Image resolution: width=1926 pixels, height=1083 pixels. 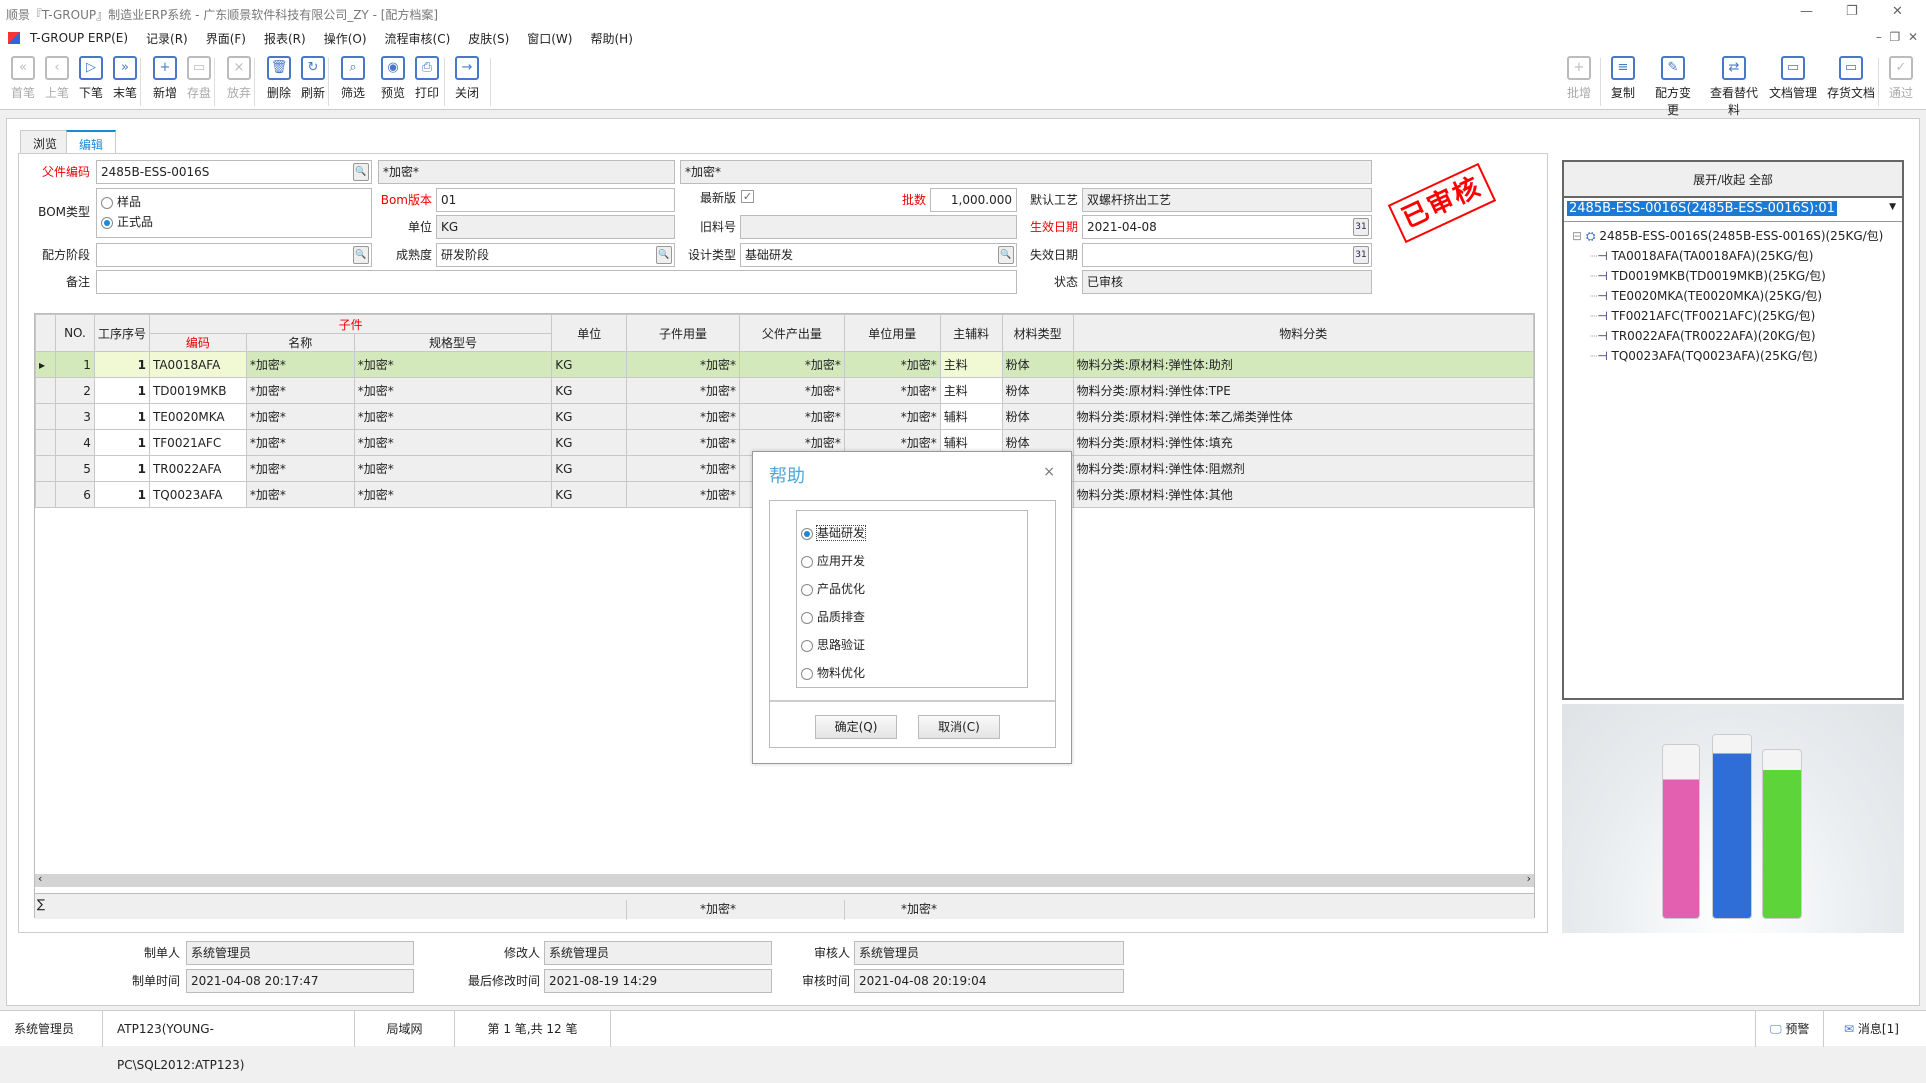 What do you see at coordinates (234, 222) in the screenshot?
I see `bom-type-formal: 正式品` at bounding box center [234, 222].